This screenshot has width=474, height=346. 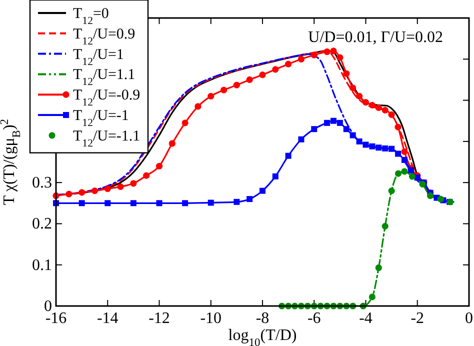 What do you see at coordinates (107, 318) in the screenshot?
I see `x-tick-label: -14` at bounding box center [107, 318].